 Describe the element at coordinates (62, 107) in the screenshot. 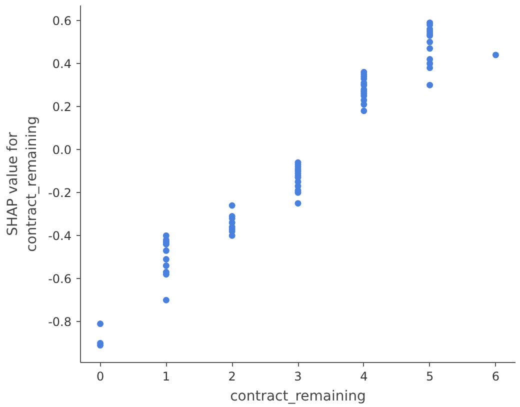

I see `y-tick-label: 0.2` at that location.